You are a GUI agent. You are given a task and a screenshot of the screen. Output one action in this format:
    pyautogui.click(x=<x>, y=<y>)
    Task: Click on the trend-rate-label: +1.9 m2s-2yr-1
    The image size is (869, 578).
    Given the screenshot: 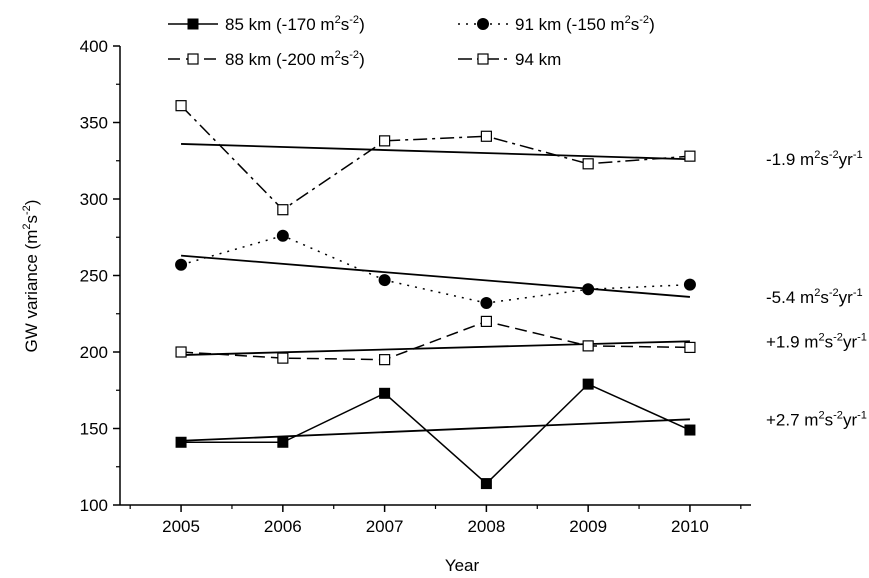 What is the action you would take?
    pyautogui.click(x=816, y=341)
    